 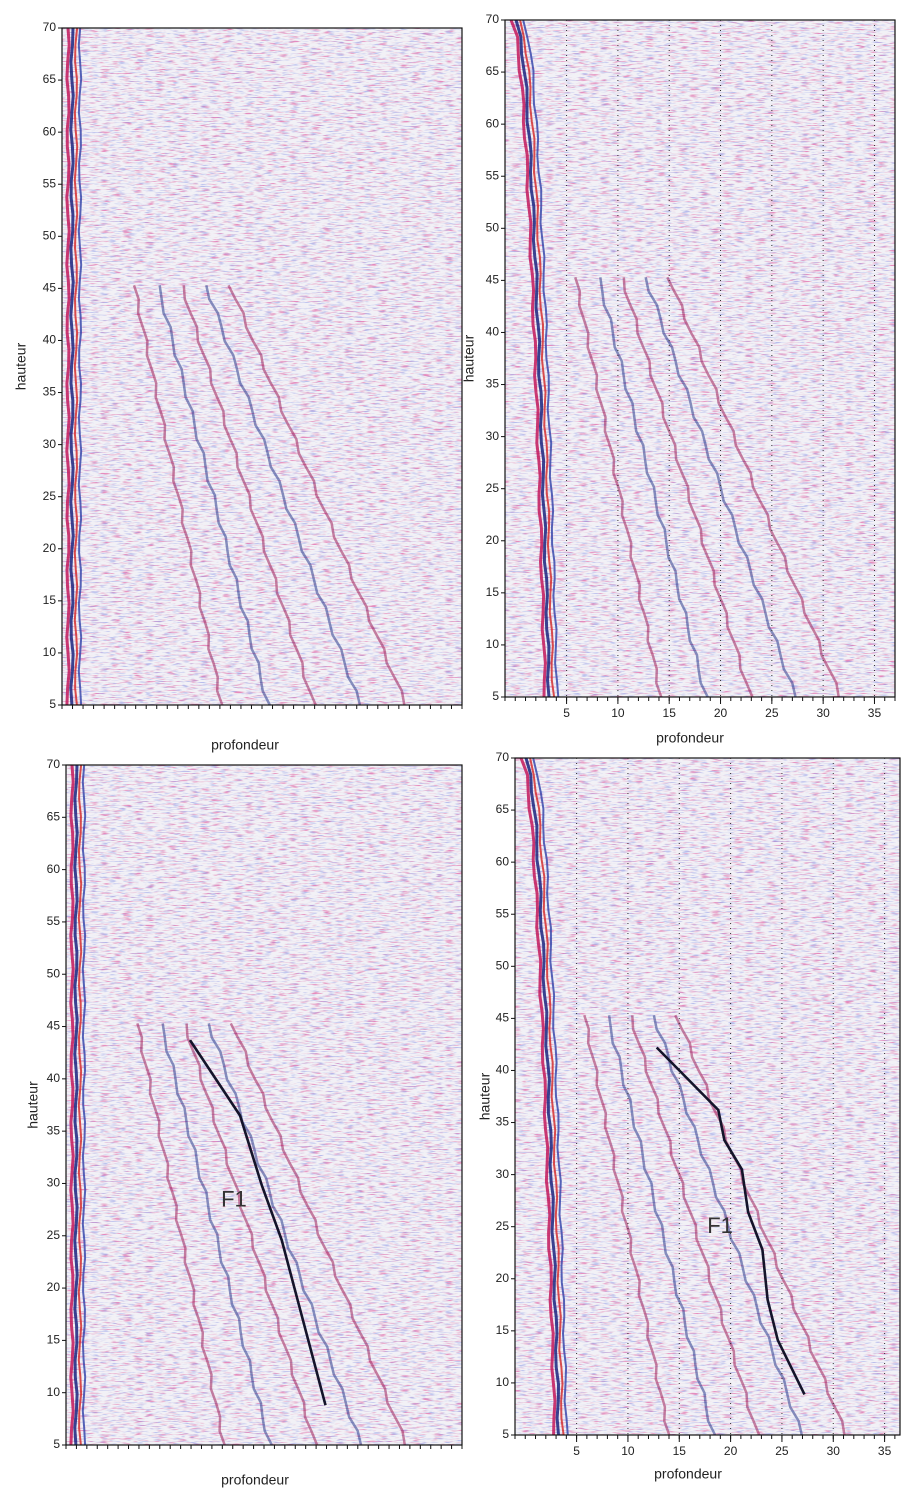 I want to click on x-tick-label: 35, so click(x=885, y=1451).